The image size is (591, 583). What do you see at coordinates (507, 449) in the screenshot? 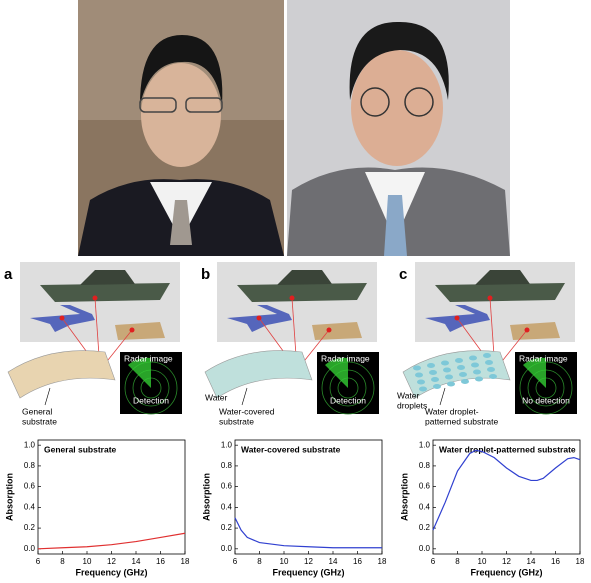
I see `chart-title: Water droplet-patterned substrate` at bounding box center [507, 449].